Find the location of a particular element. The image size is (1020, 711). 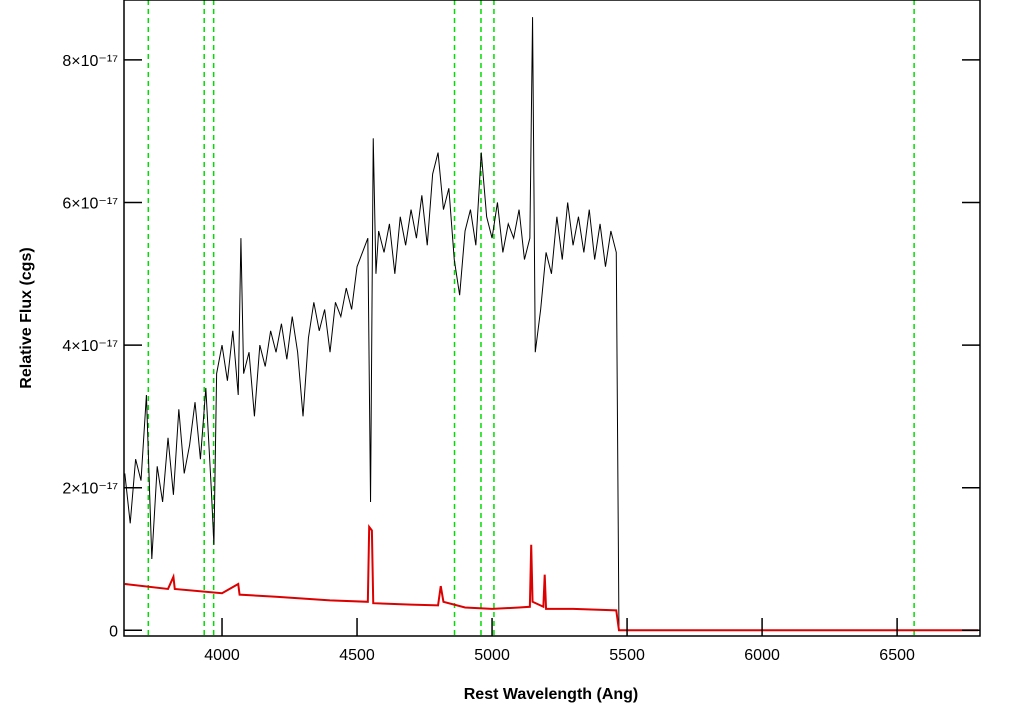

x-tick-label: 5000 is located at coordinates (492, 655).